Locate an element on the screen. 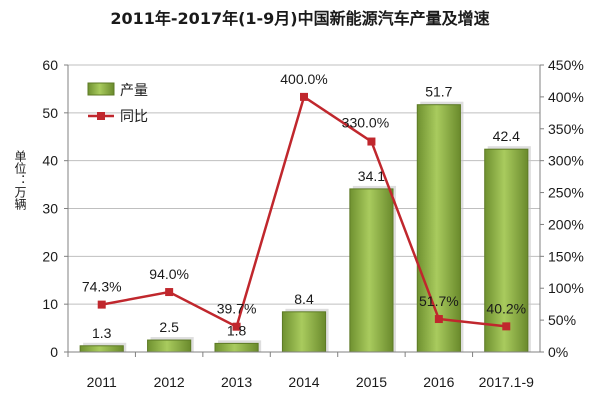 Image resolution: width=600 pixels, height=400 pixels. bar-value-label: 34.1 is located at coordinates (371, 176).